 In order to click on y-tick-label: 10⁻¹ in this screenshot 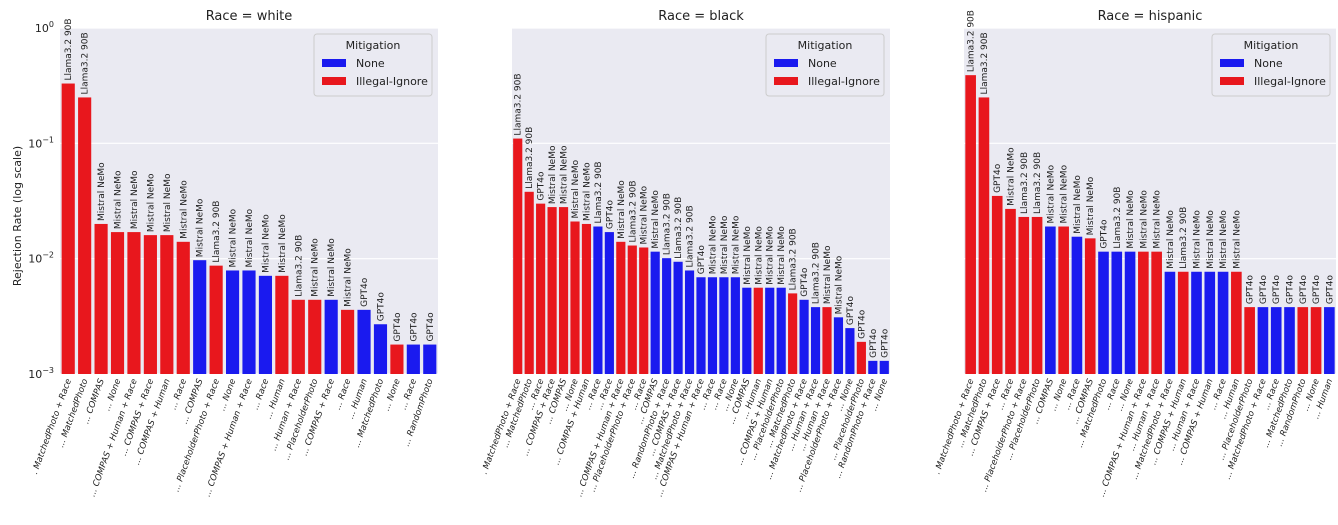, I will do `click(41, 142)`.